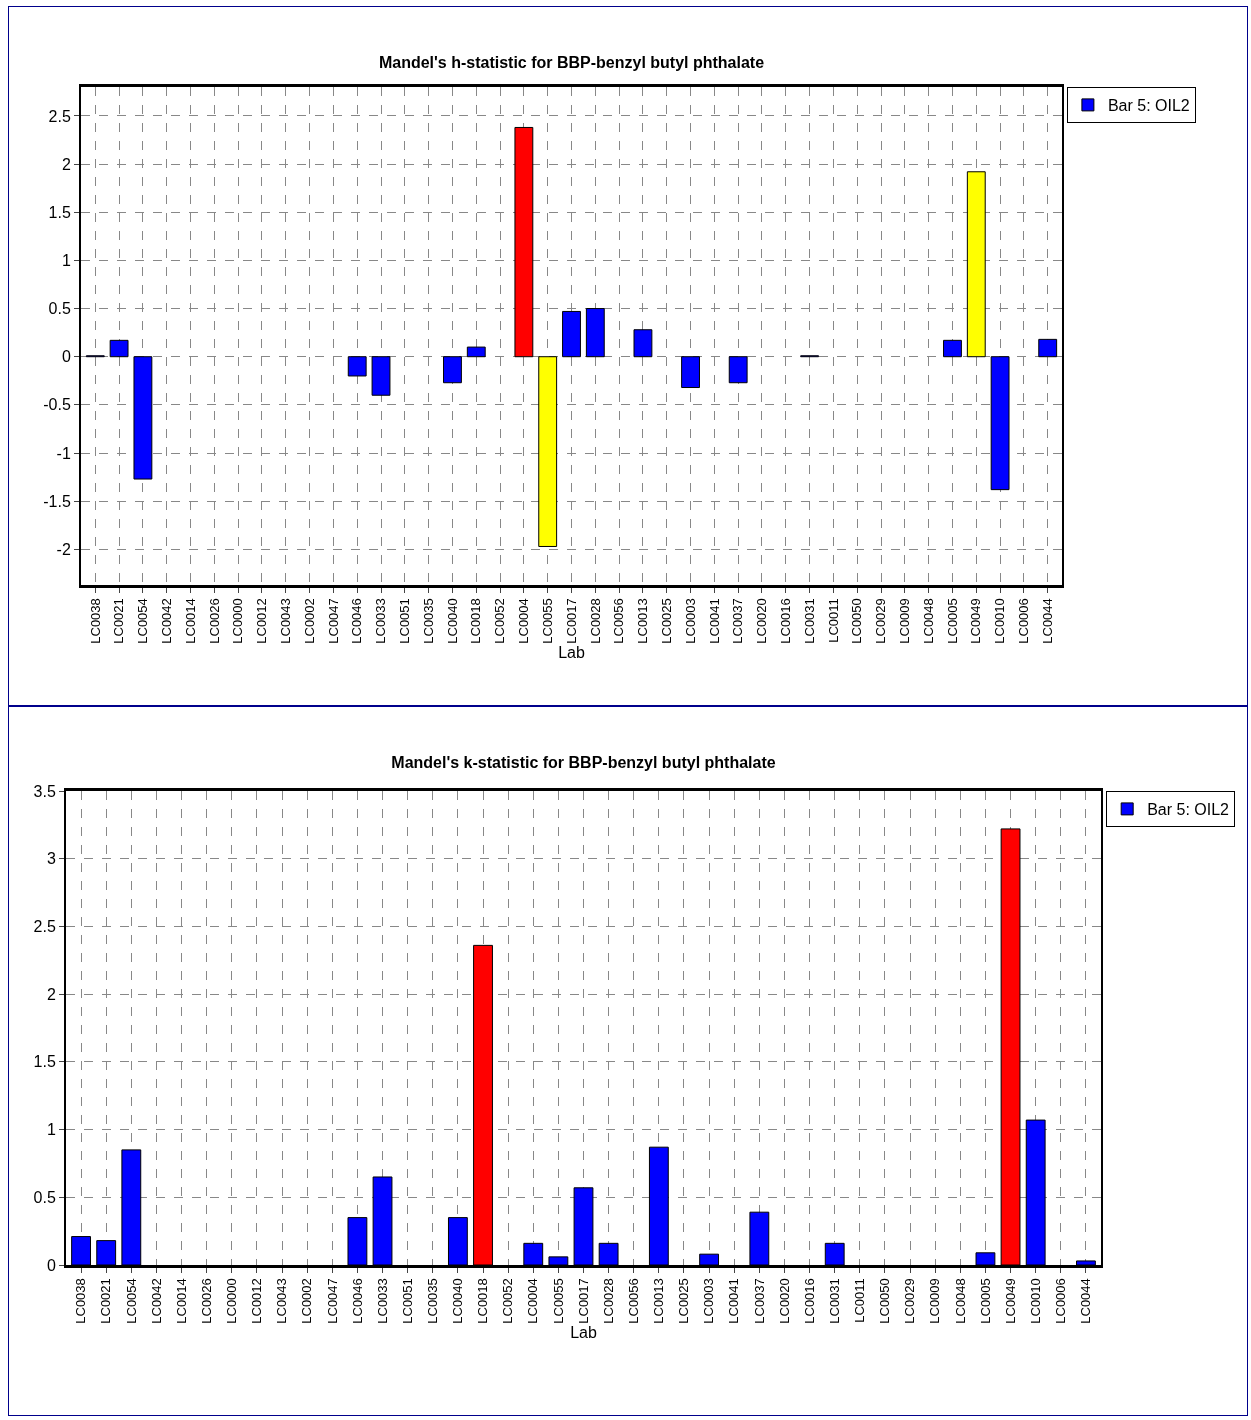  Describe the element at coordinates (786, 621) in the screenshot. I see `x-tick-label: LC0016` at that location.